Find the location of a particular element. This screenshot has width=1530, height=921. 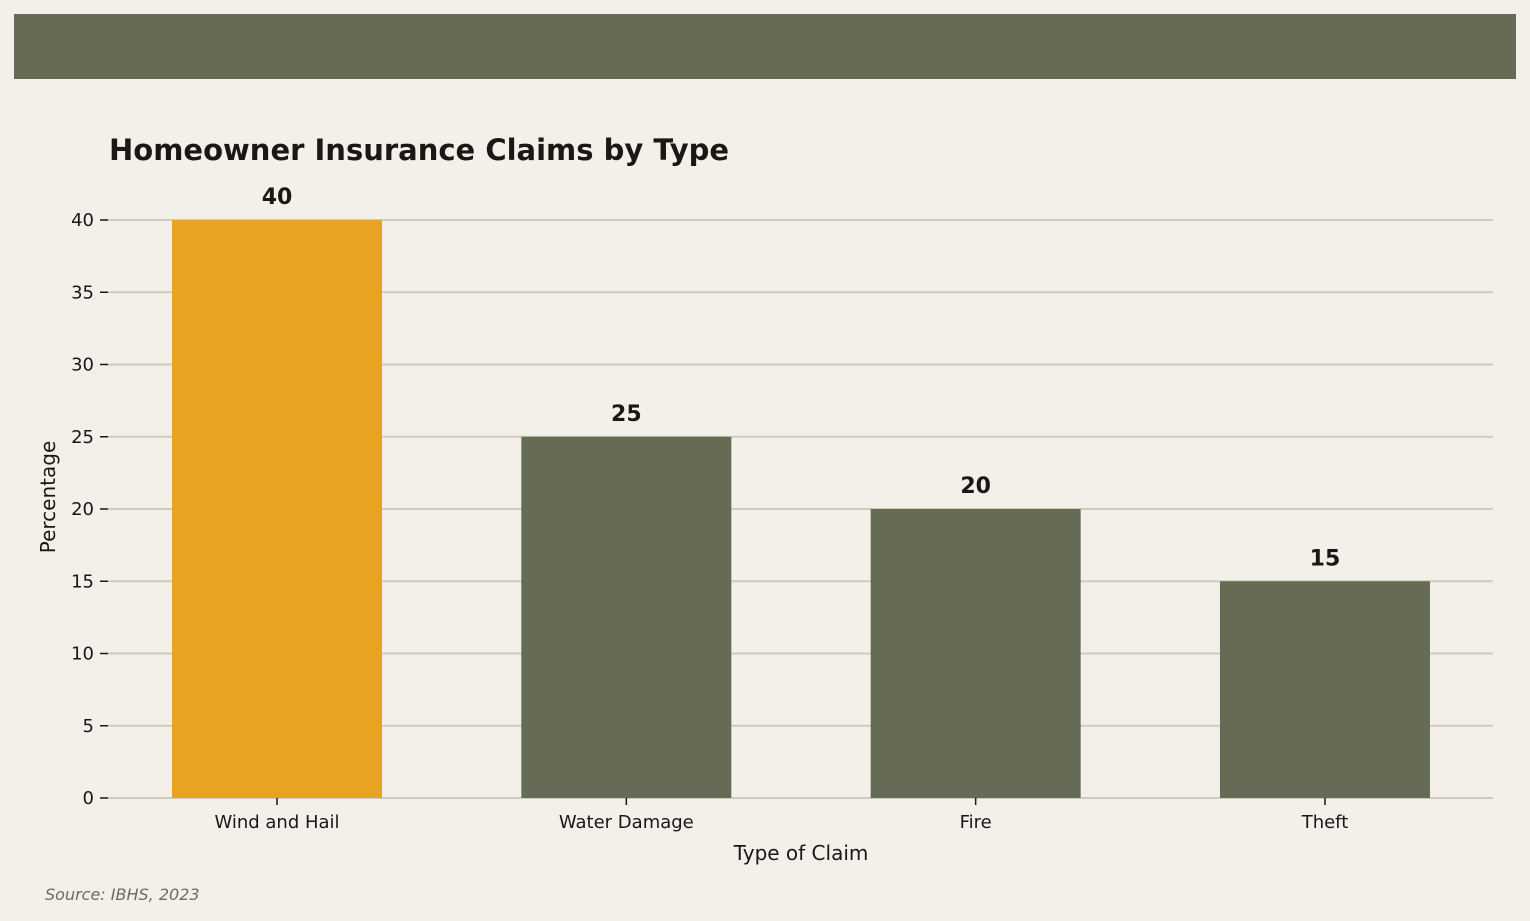

header-band is located at coordinates (765, 46).